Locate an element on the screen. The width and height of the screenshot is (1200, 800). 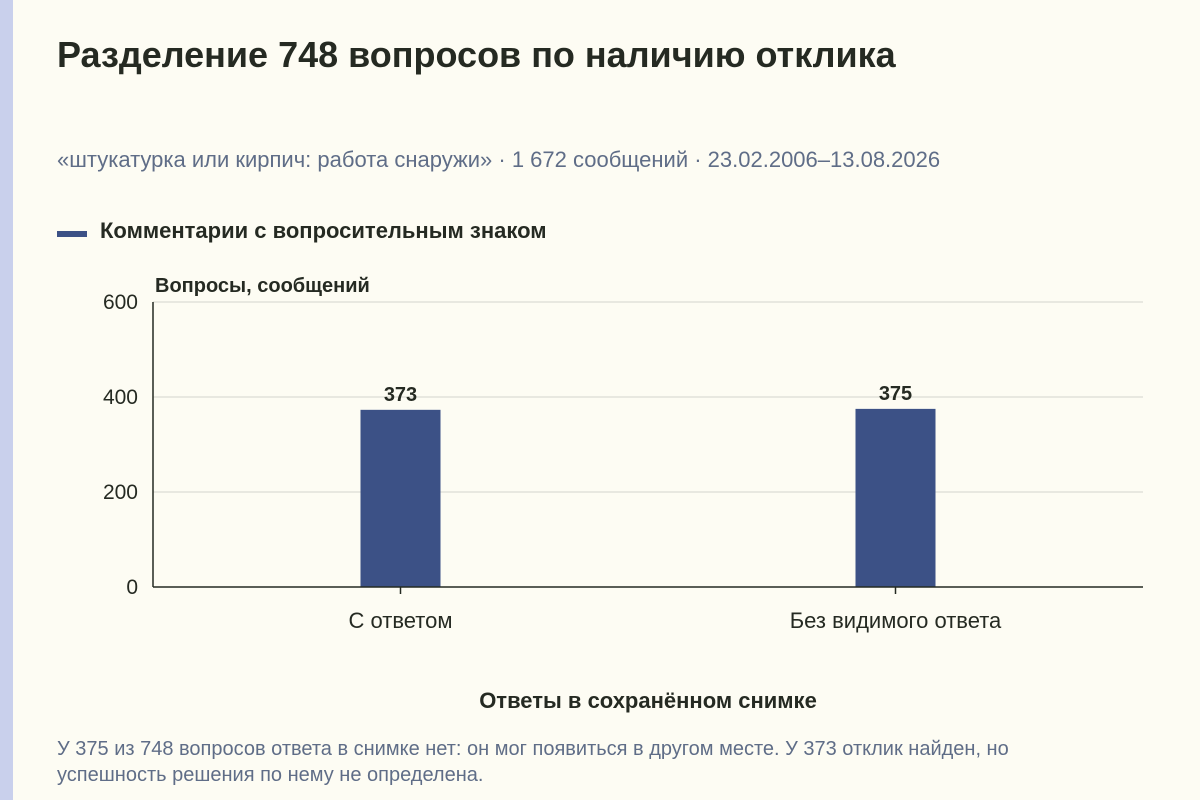
x-category-label: Без видимого ответа is located at coordinates (896, 620).